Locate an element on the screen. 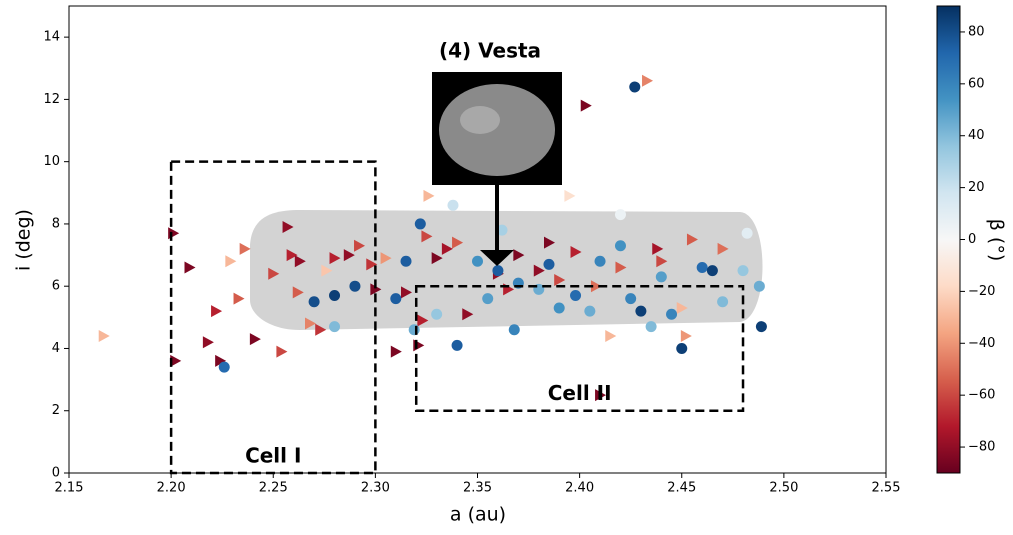 This screenshot has width=1013, height=535. y-tick-label: 4 is located at coordinates (56, 348).